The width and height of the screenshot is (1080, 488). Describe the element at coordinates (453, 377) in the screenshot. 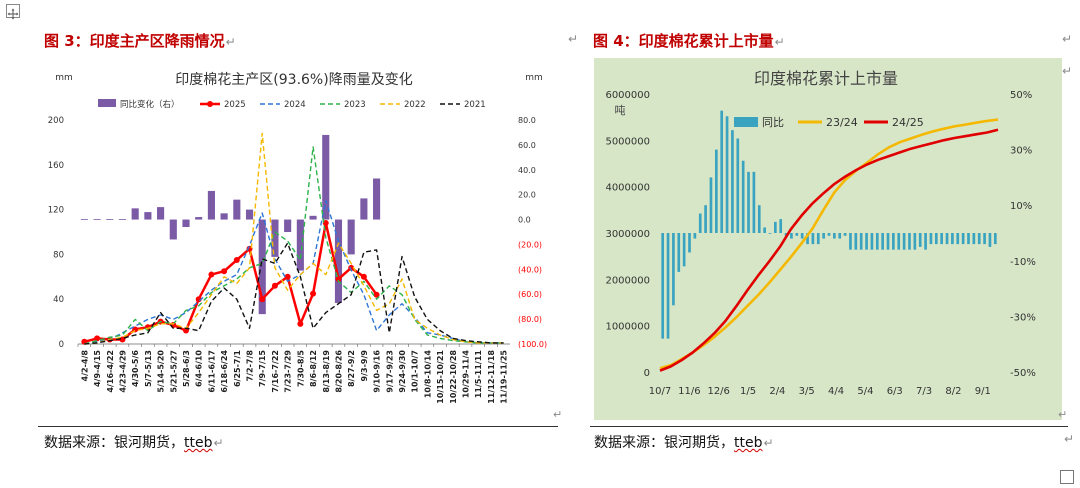

I see `x-tick-label: 10/22-10/28` at that location.